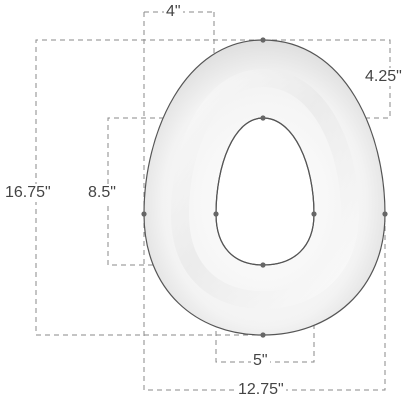 The height and width of the screenshot is (409, 417). I want to click on outer-width-label: 12.75", so click(261, 390).